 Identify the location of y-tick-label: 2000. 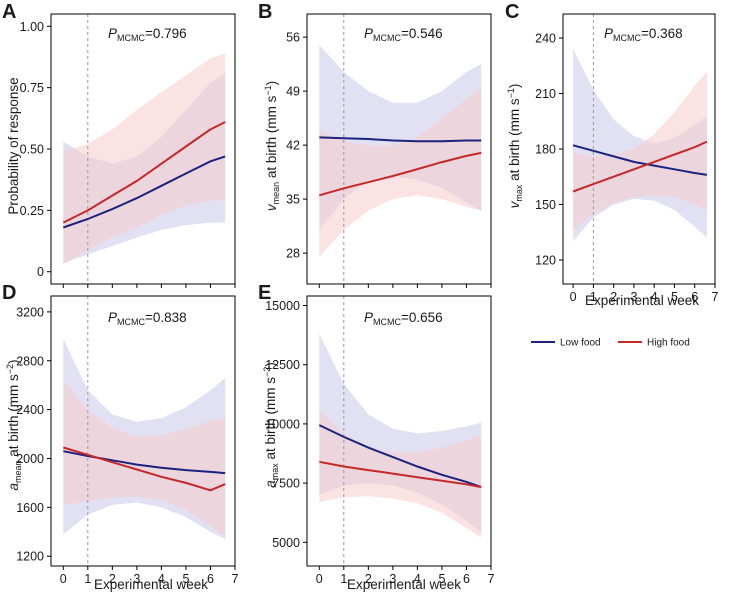
(30, 459).